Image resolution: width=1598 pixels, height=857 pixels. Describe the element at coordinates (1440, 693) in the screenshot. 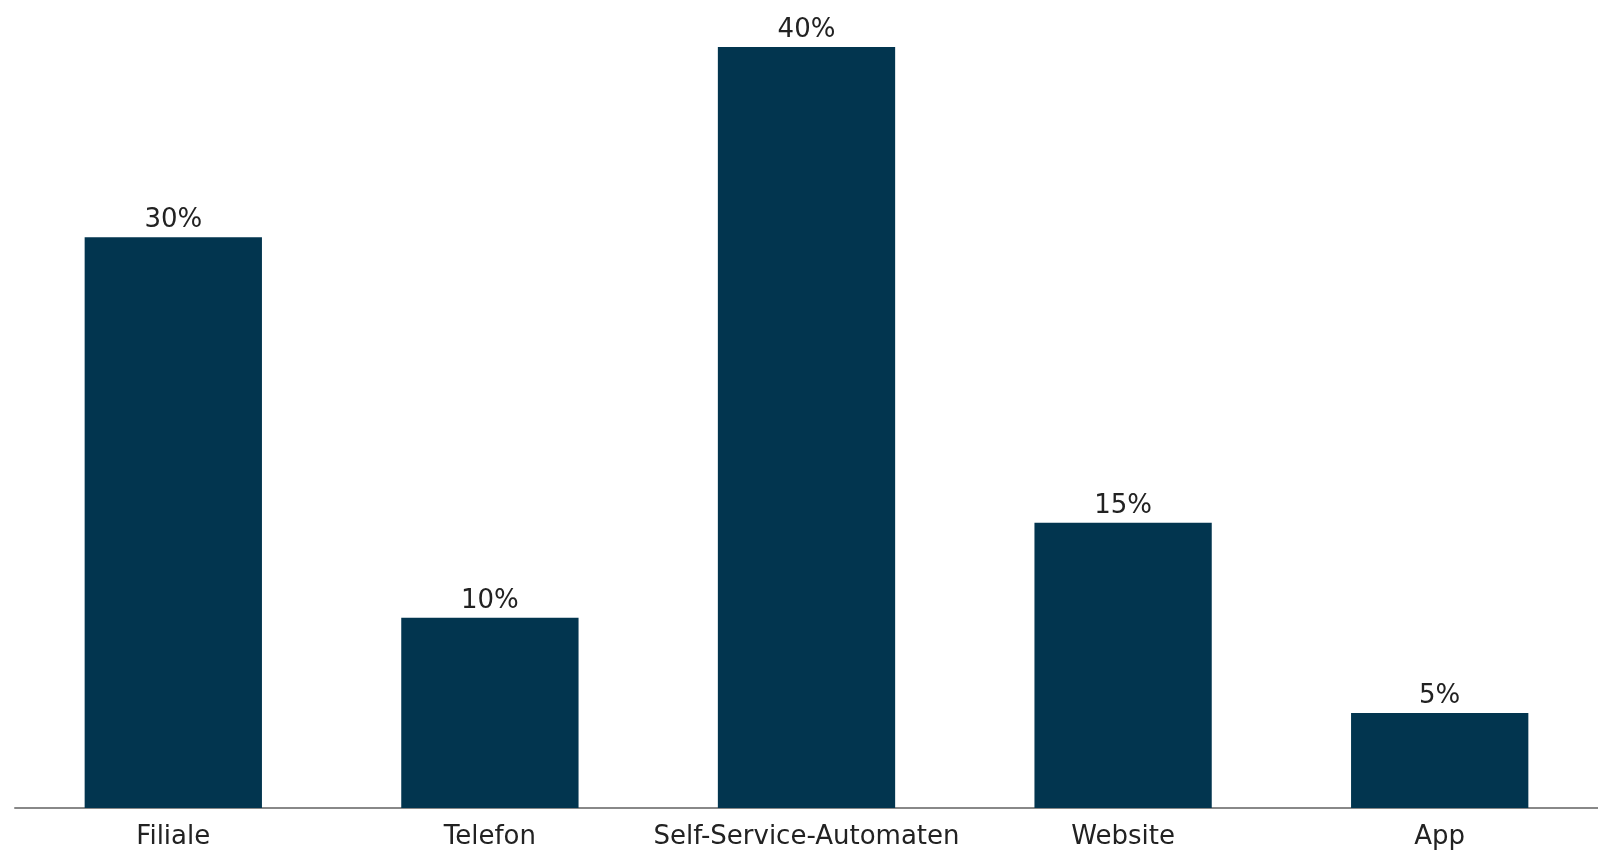

I see `data-label: 5%` at that location.